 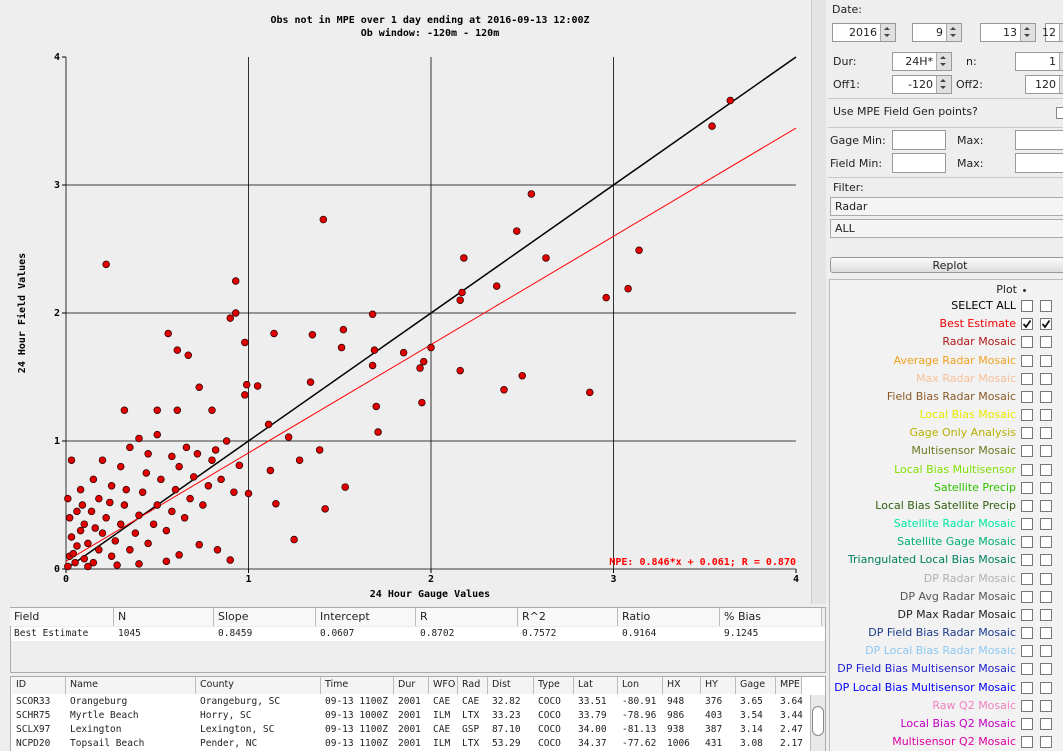 I want to click on spinner: 12, so click(x=1052, y=32).